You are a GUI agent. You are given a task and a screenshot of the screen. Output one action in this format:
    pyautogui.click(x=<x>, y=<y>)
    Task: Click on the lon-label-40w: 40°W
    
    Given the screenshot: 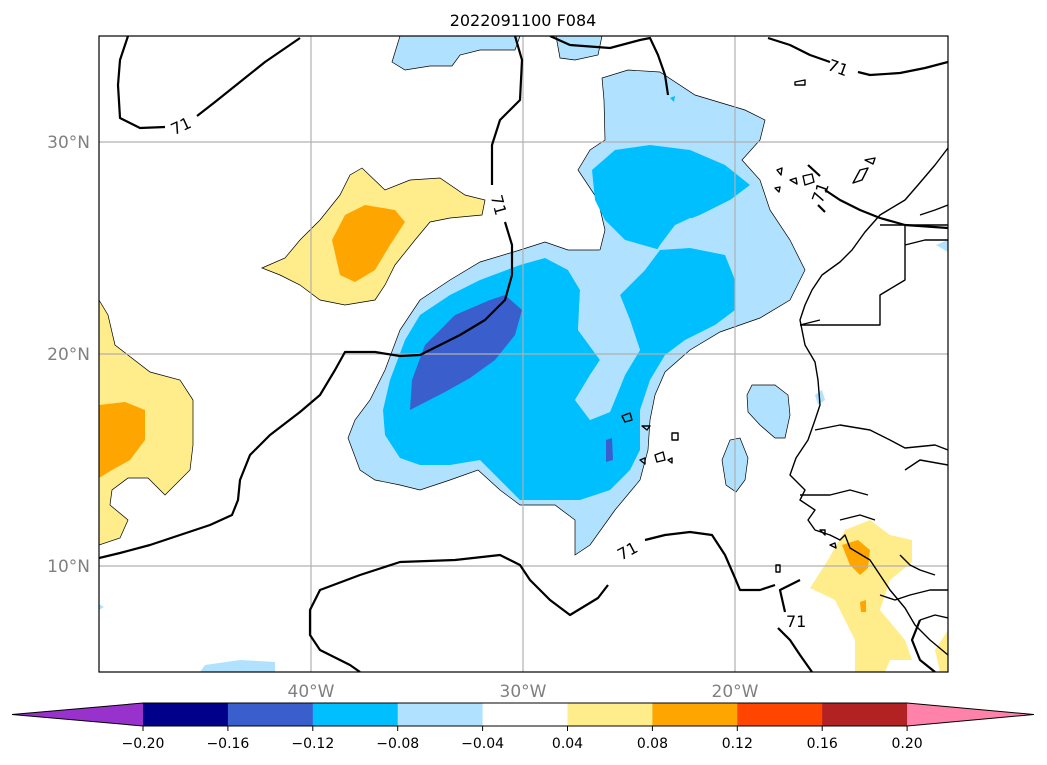 What is the action you would take?
    pyautogui.click(x=311, y=692)
    